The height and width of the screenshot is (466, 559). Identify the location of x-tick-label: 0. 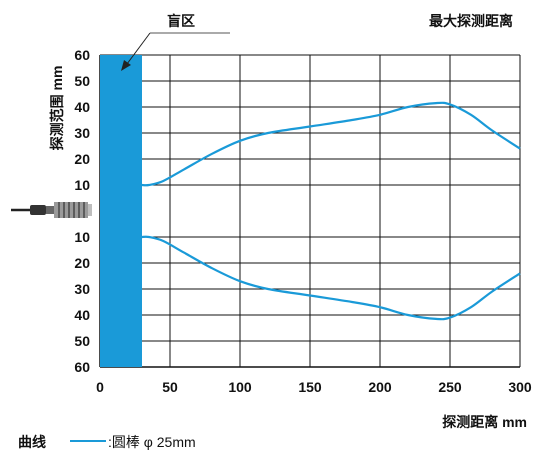
(100, 387).